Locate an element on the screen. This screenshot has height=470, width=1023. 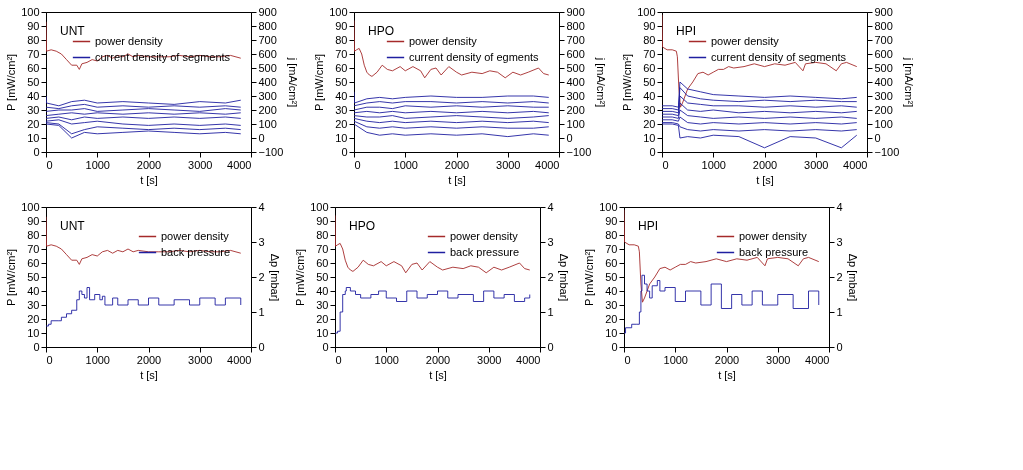
y2-tick-label: 100 is located at coordinates (883, 123).